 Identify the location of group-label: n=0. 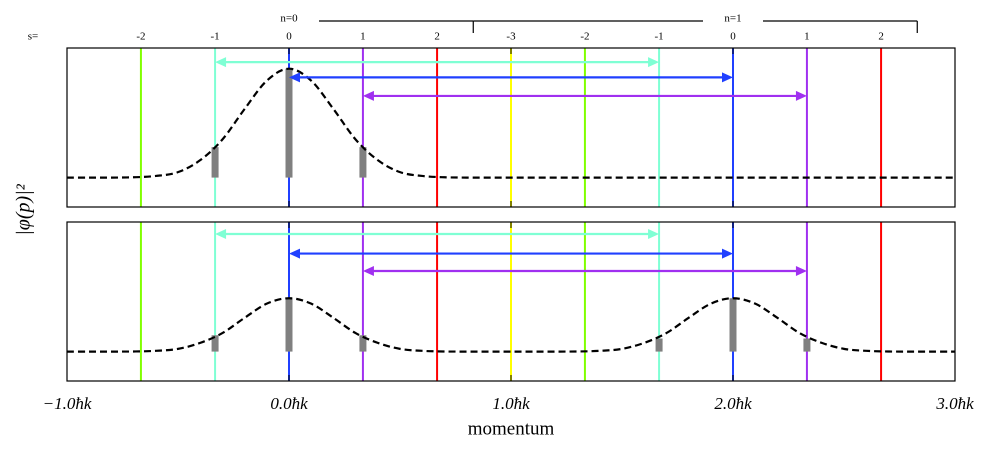
(289, 19).